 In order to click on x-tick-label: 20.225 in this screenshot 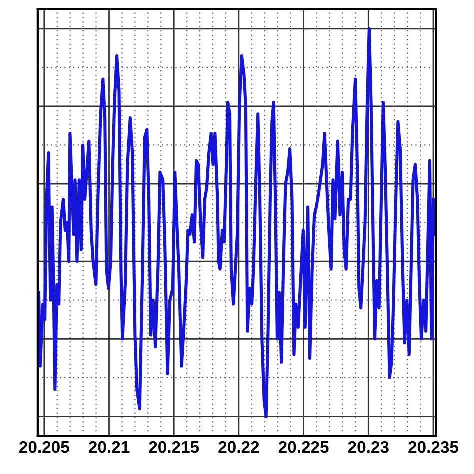, I will do `click(303, 447)`.